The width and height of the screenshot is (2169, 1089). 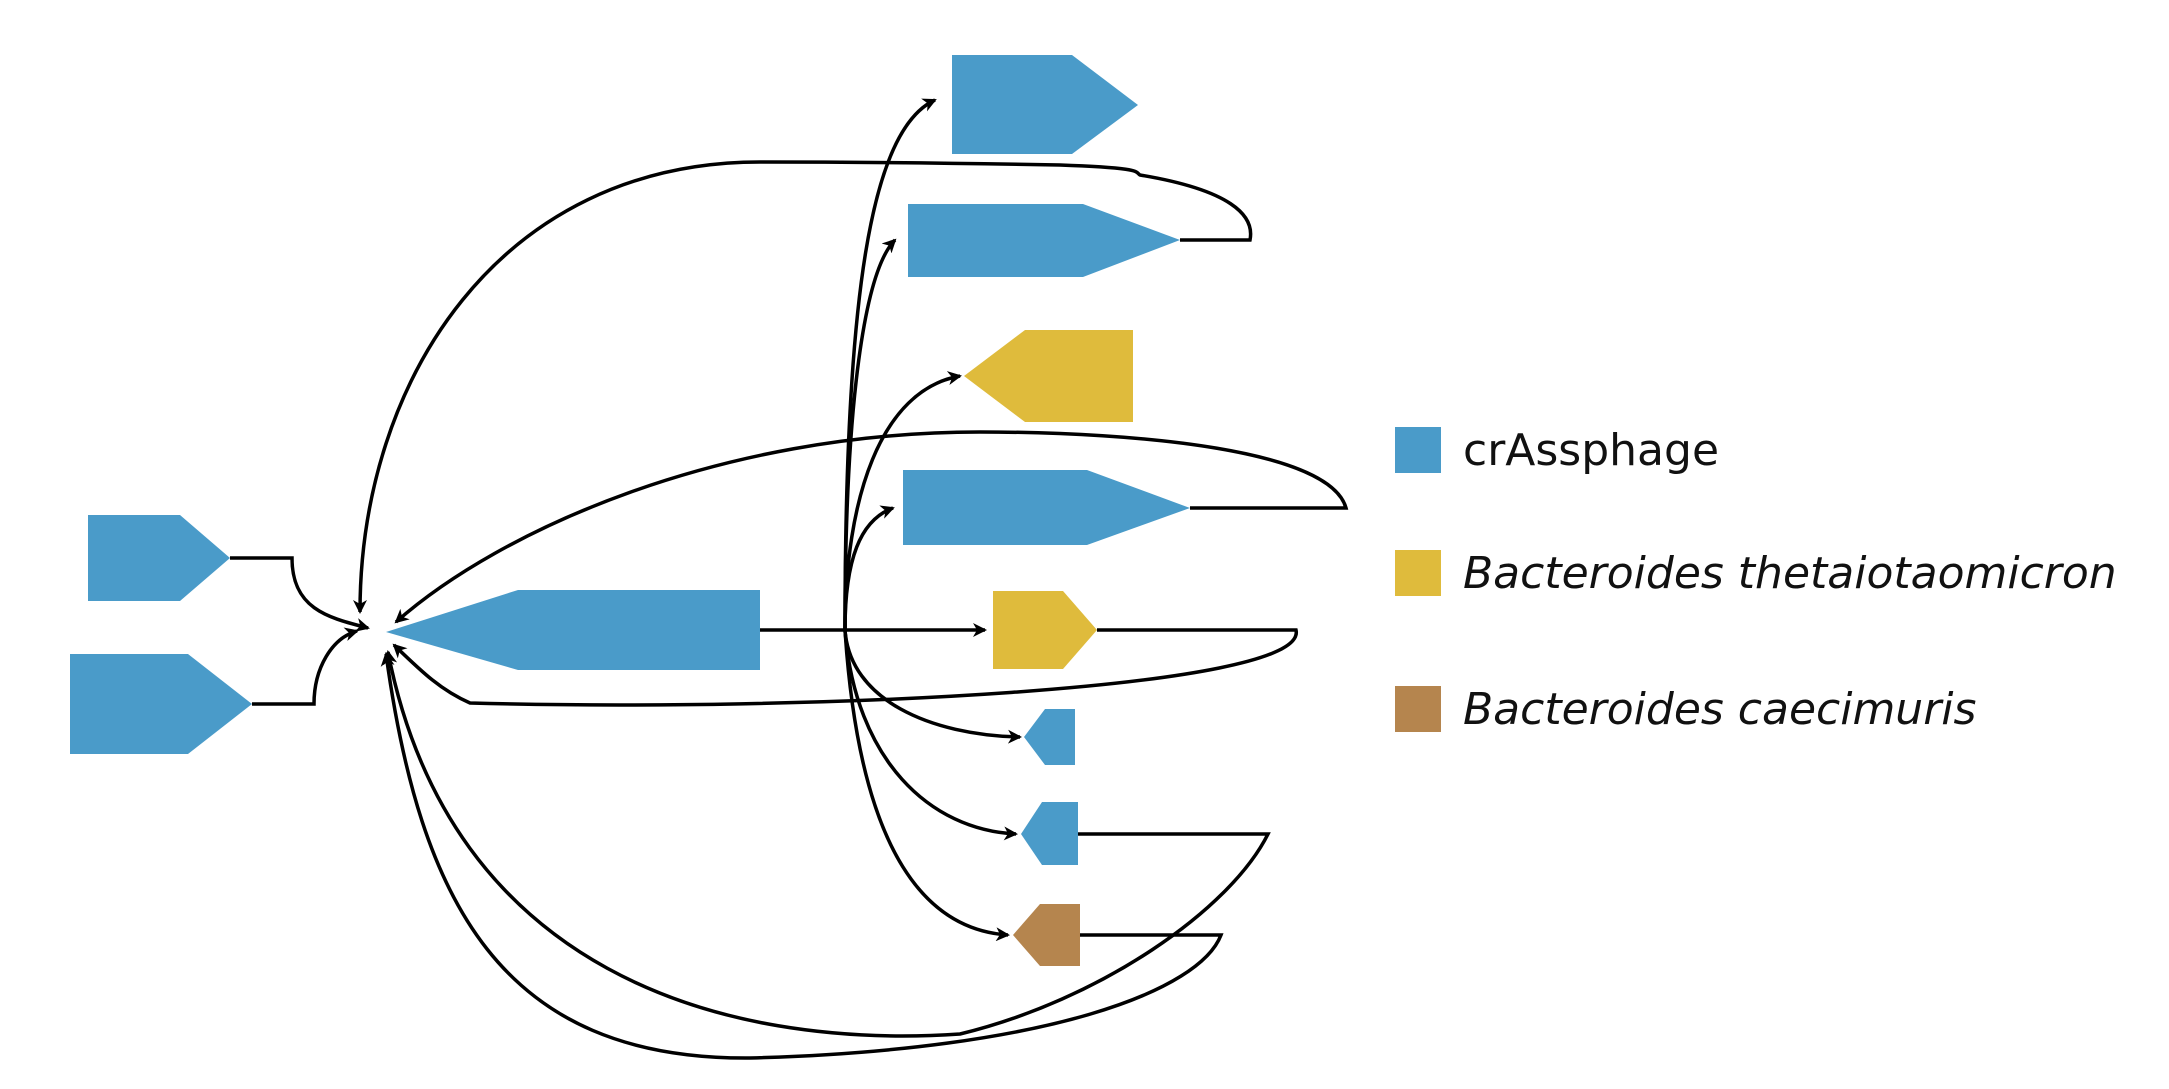 What do you see at coordinates (305, 666) in the screenshot?
I see `edge-left-bottom-to-hub` at bounding box center [305, 666].